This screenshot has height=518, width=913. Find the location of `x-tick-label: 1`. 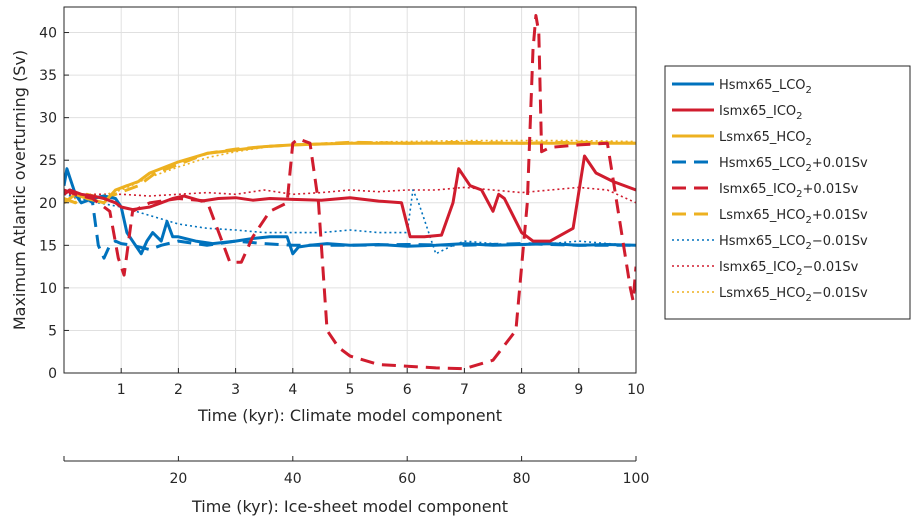

x-tick-label: 1 is located at coordinates (121, 390).